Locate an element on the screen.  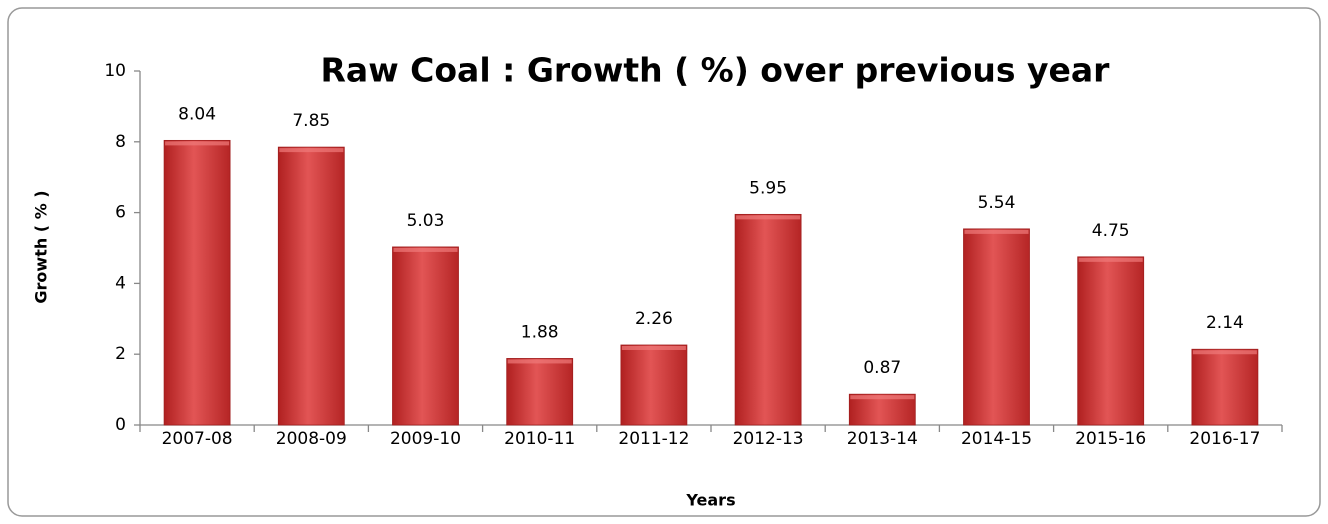
y-tick-label: 10 is located at coordinates (115, 71).